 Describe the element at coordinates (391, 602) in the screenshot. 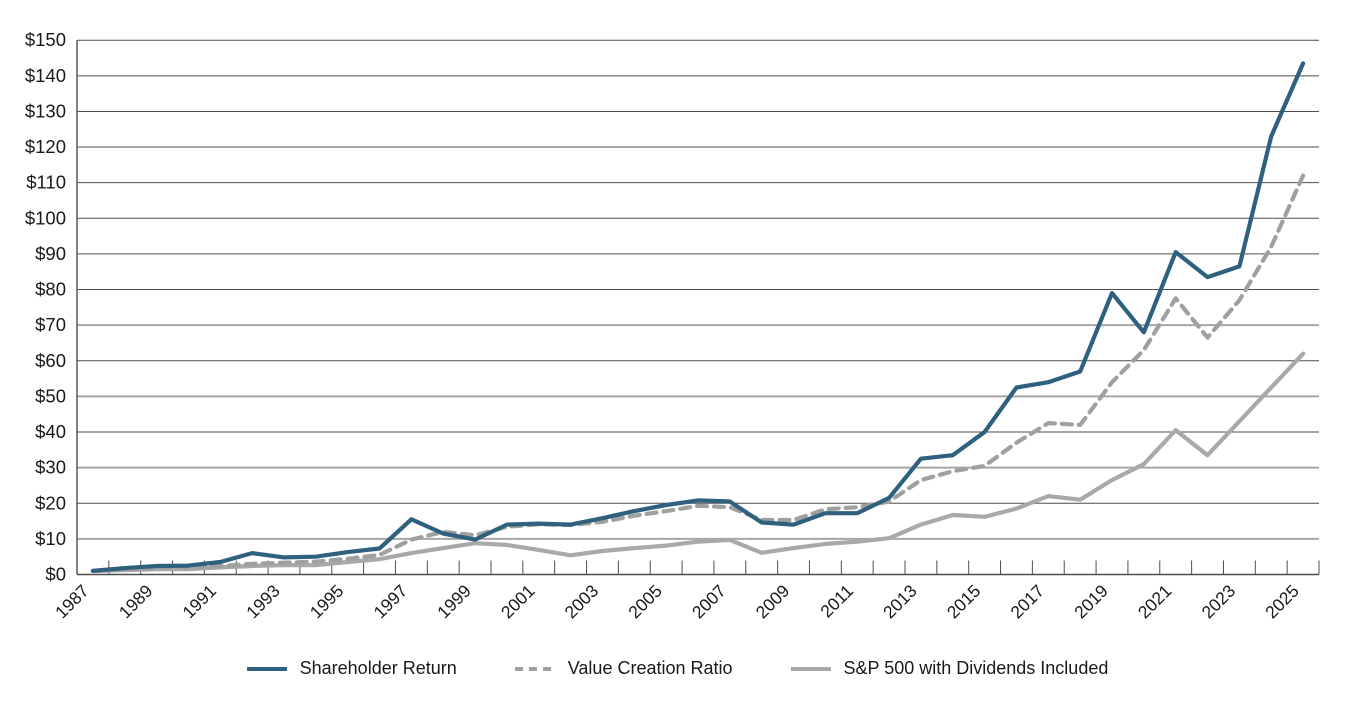

I see `svg-text: 1997` at that location.